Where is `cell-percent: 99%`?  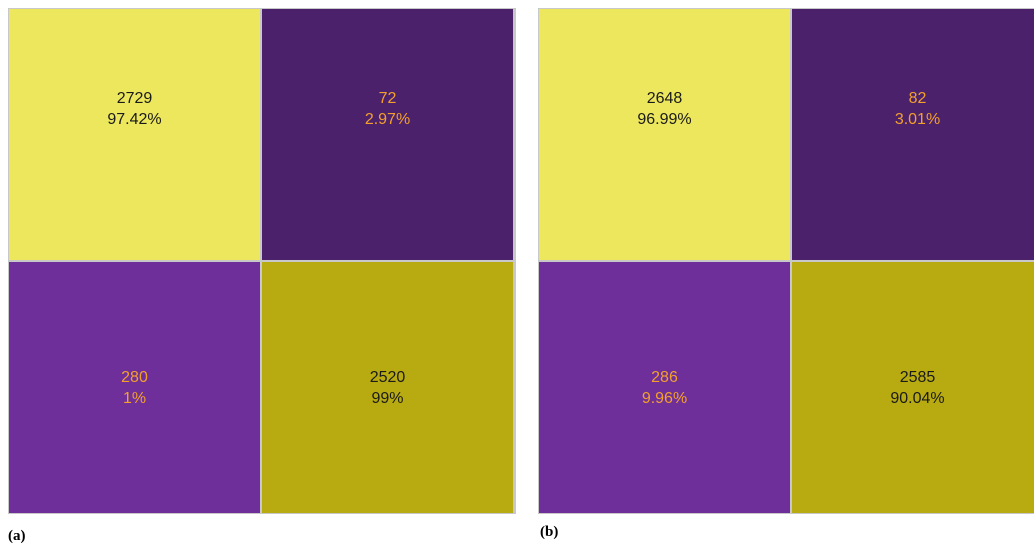
cell-percent: 99% is located at coordinates (387, 398).